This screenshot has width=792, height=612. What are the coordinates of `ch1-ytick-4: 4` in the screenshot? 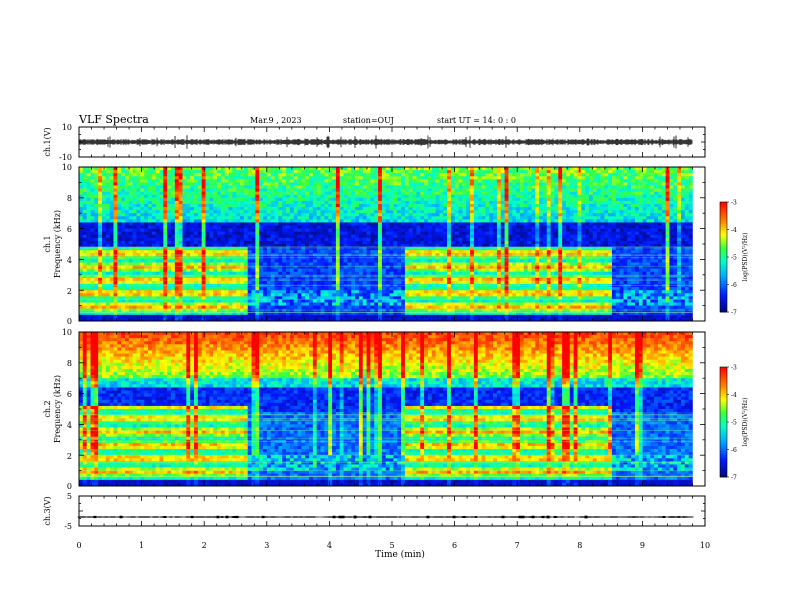 It's located at (69, 260).